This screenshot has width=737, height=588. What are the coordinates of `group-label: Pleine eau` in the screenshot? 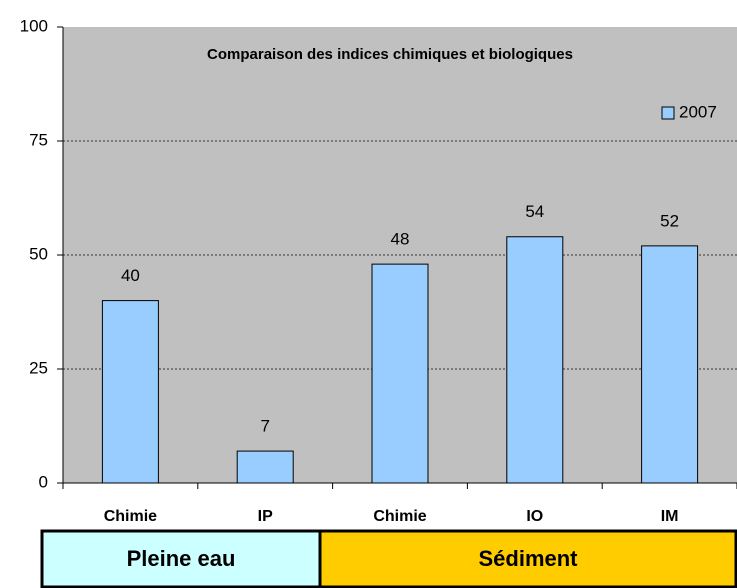 It's located at (181, 558).